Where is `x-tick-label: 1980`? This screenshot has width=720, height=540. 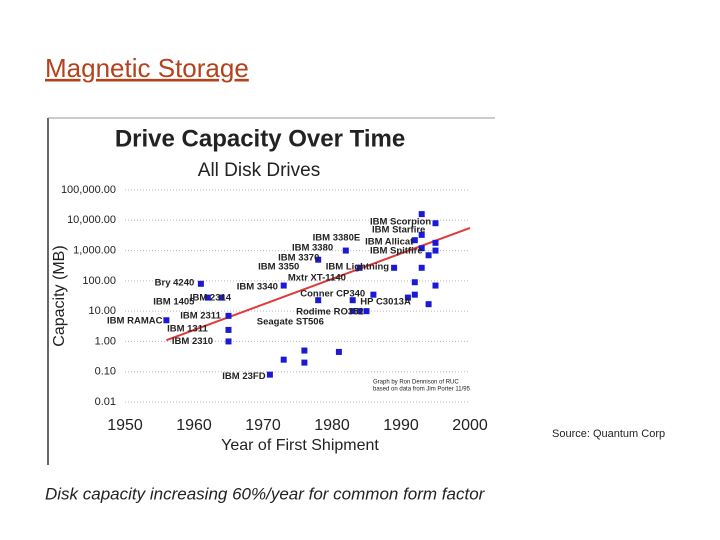
x-tick-label: 1980 is located at coordinates (332, 425).